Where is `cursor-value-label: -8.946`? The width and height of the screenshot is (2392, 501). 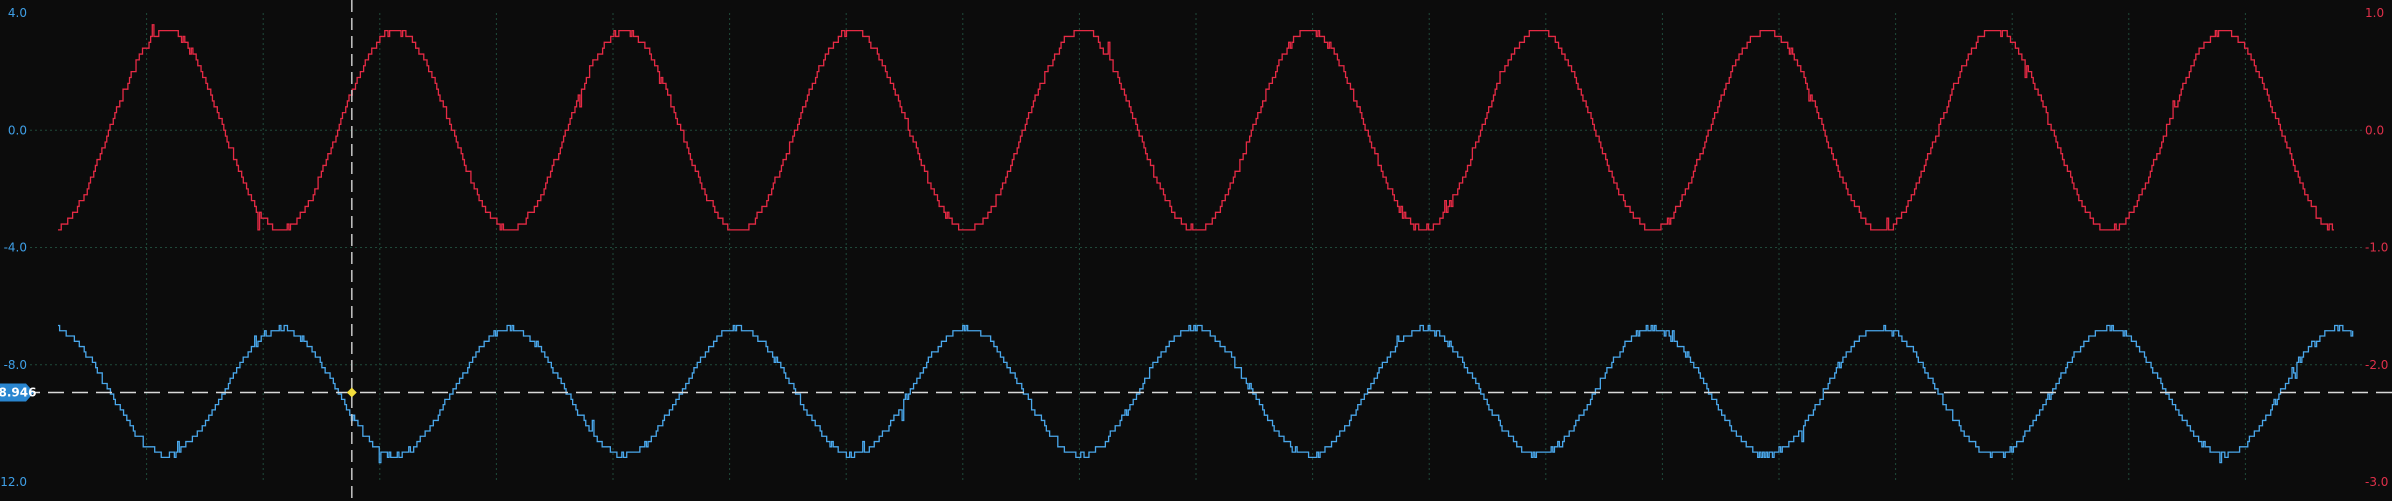 cursor-value-label: -8.946 is located at coordinates (18, 392).